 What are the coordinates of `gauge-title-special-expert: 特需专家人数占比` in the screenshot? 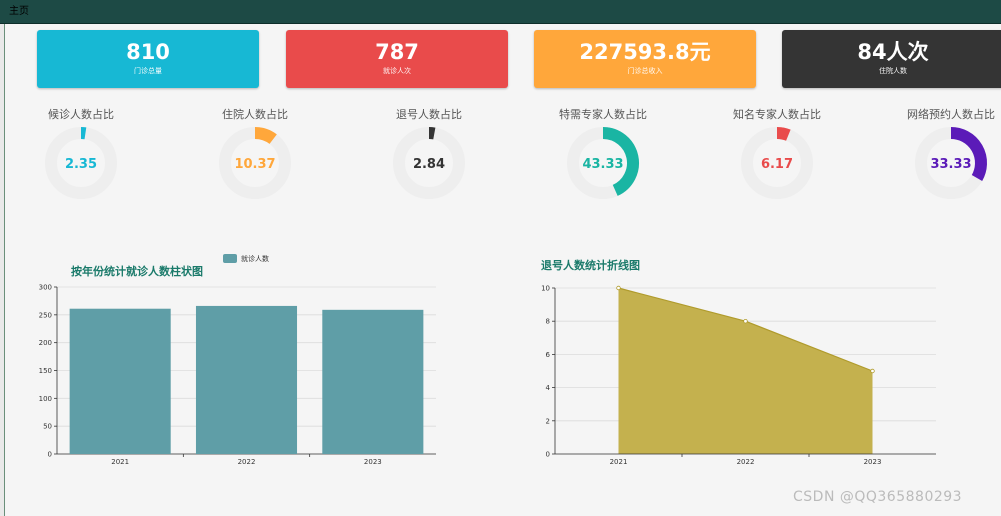 It's located at (603, 114).